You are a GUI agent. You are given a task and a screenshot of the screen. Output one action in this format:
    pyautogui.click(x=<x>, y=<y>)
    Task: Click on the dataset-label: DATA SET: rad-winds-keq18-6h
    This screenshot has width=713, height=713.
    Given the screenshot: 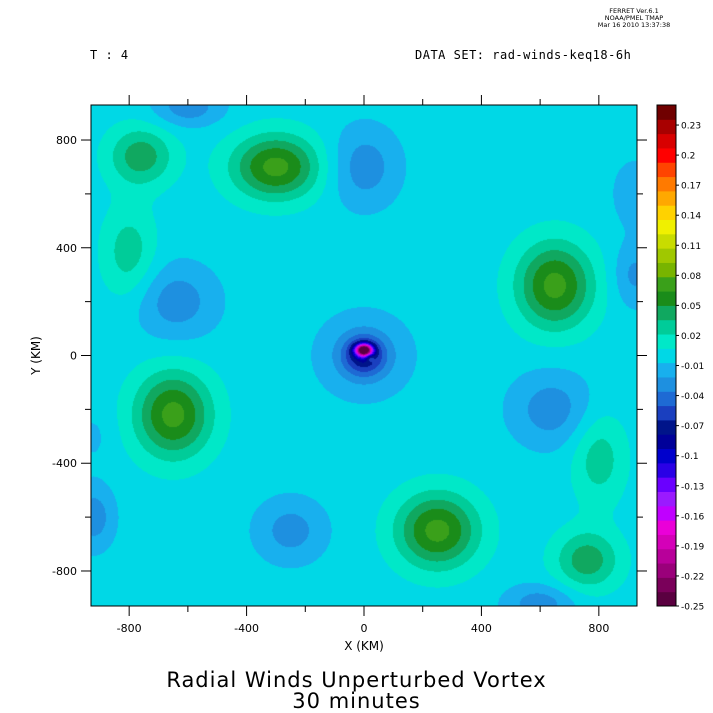 What is the action you would take?
    pyautogui.click(x=523, y=55)
    